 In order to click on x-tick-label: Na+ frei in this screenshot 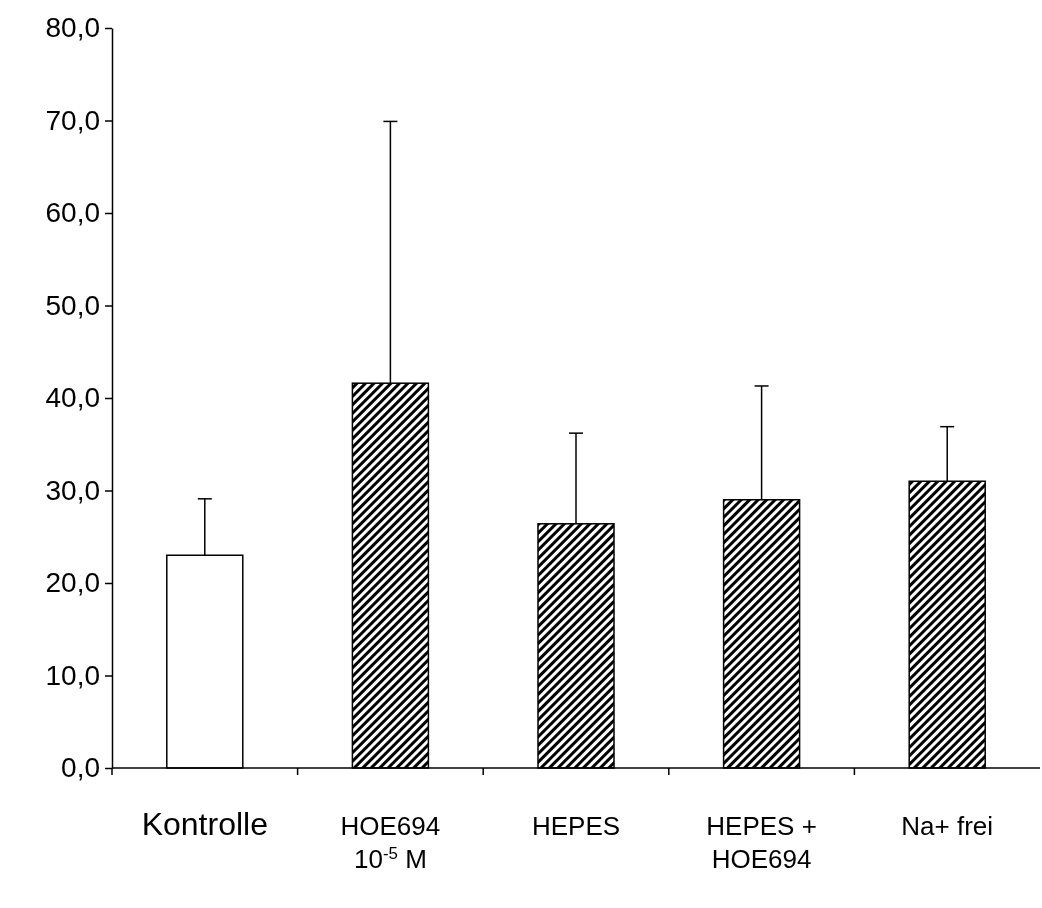, I will do `click(947, 826)`.